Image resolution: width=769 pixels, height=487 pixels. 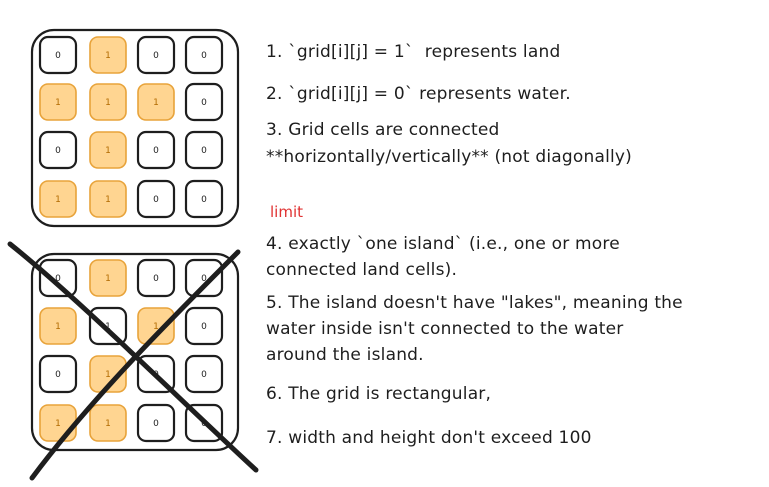 What do you see at coordinates (345, 355) in the screenshot?
I see `rule-5-line-3: around the island.` at bounding box center [345, 355].